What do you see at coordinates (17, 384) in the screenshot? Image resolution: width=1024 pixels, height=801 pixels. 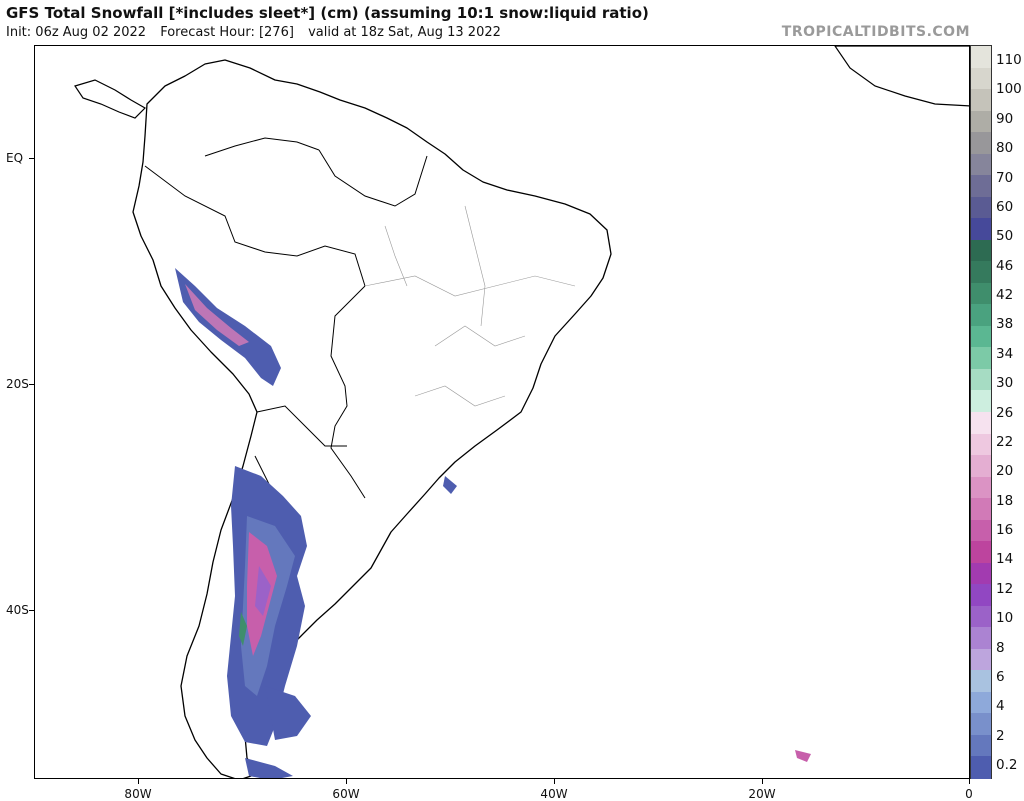 I see `lat-label-20s: 20S` at bounding box center [17, 384].